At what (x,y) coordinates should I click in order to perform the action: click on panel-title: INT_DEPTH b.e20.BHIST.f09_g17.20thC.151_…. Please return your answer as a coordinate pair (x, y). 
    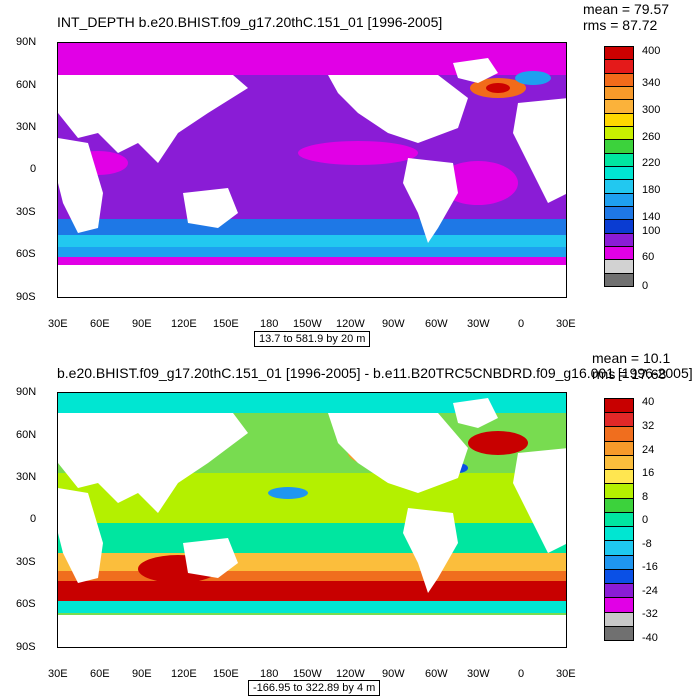
    Looking at the image, I should click on (250, 22).